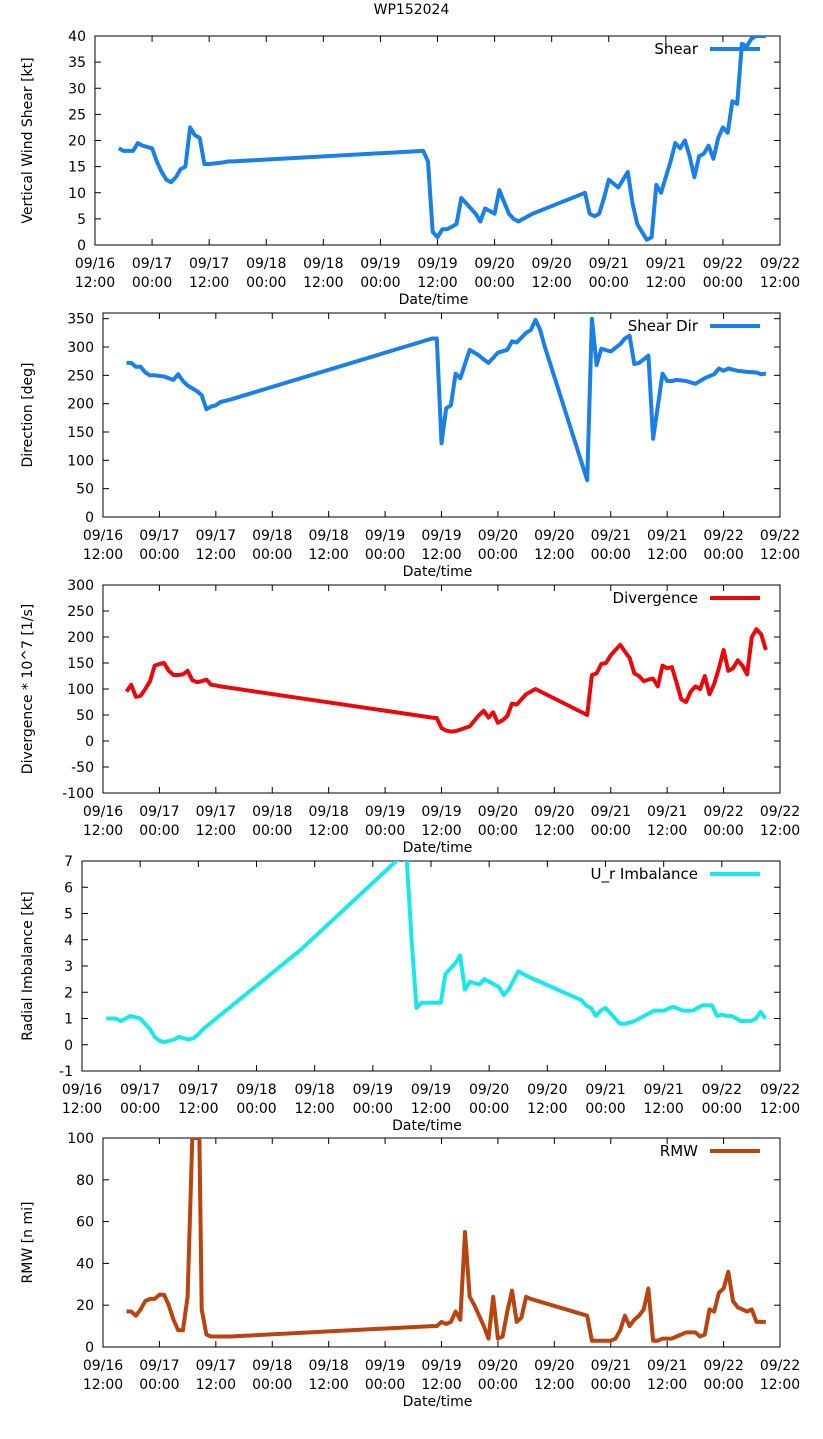 The width and height of the screenshot is (823, 1439). What do you see at coordinates (446, 1240) in the screenshot?
I see `series-line-rmw` at bounding box center [446, 1240].